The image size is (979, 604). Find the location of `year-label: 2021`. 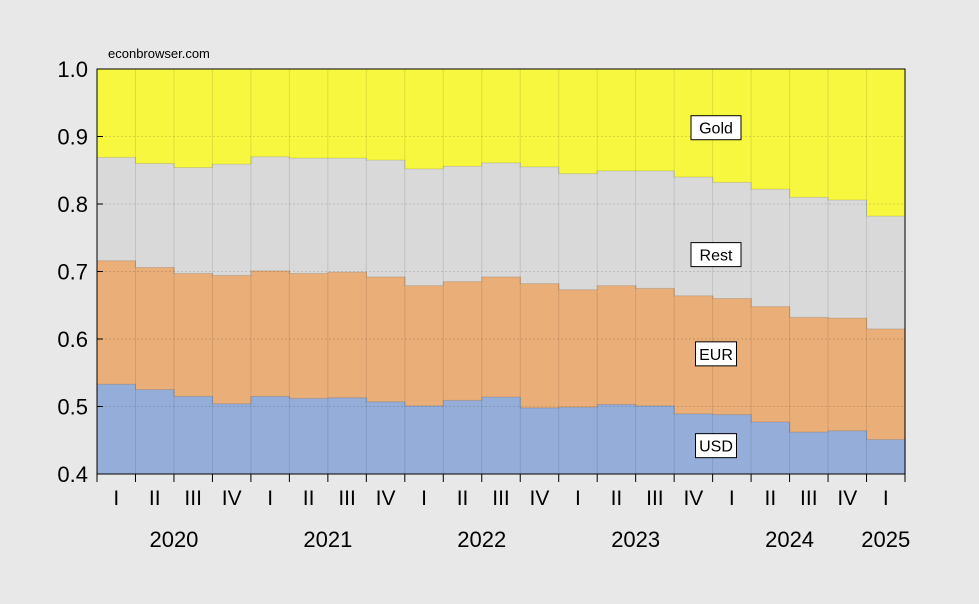

year-label: 2021 is located at coordinates (327, 539).